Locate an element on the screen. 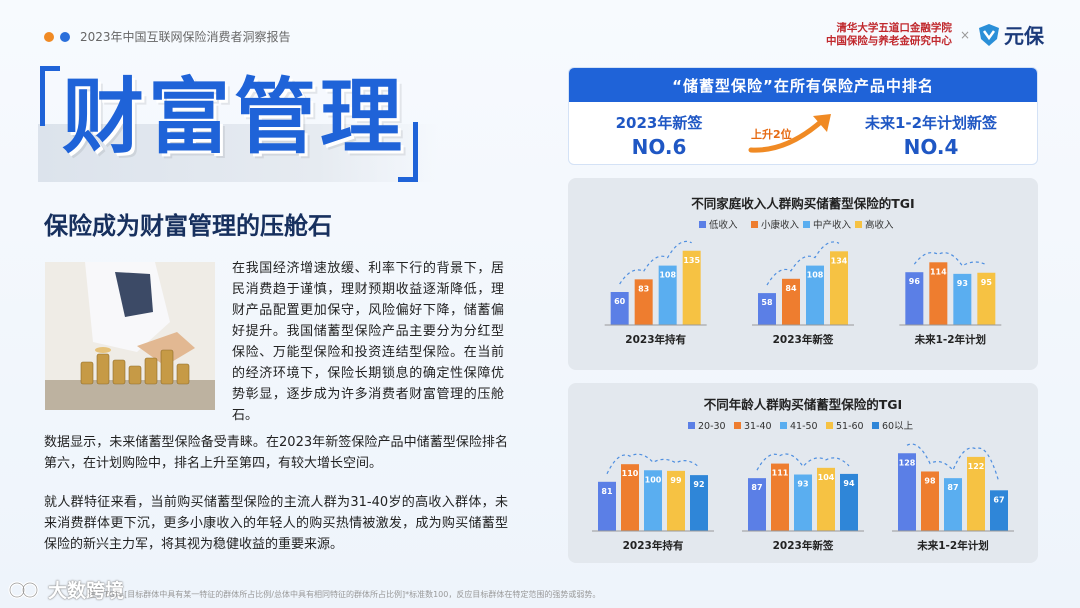 This screenshot has height=608, width=1080. legend-label: 20-30 is located at coordinates (712, 426).